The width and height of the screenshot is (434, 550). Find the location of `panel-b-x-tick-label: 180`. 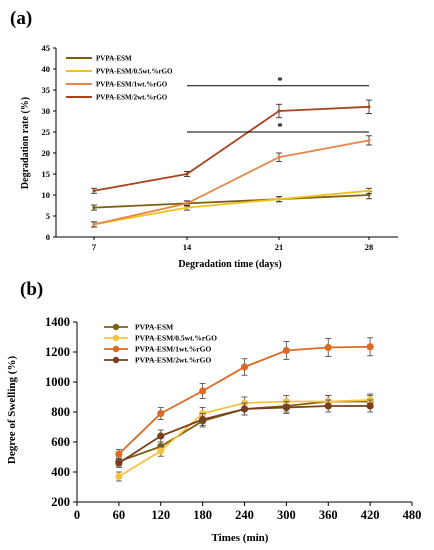

panel-b-x-tick-label: 180 is located at coordinates (202, 515).